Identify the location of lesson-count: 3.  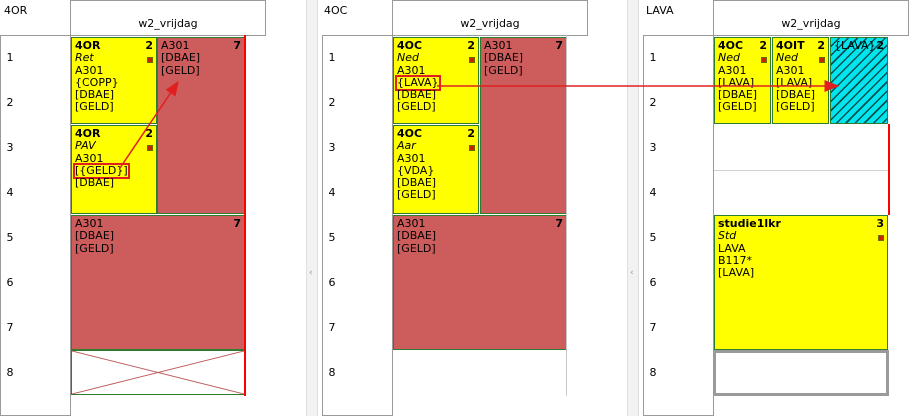
(880, 223).